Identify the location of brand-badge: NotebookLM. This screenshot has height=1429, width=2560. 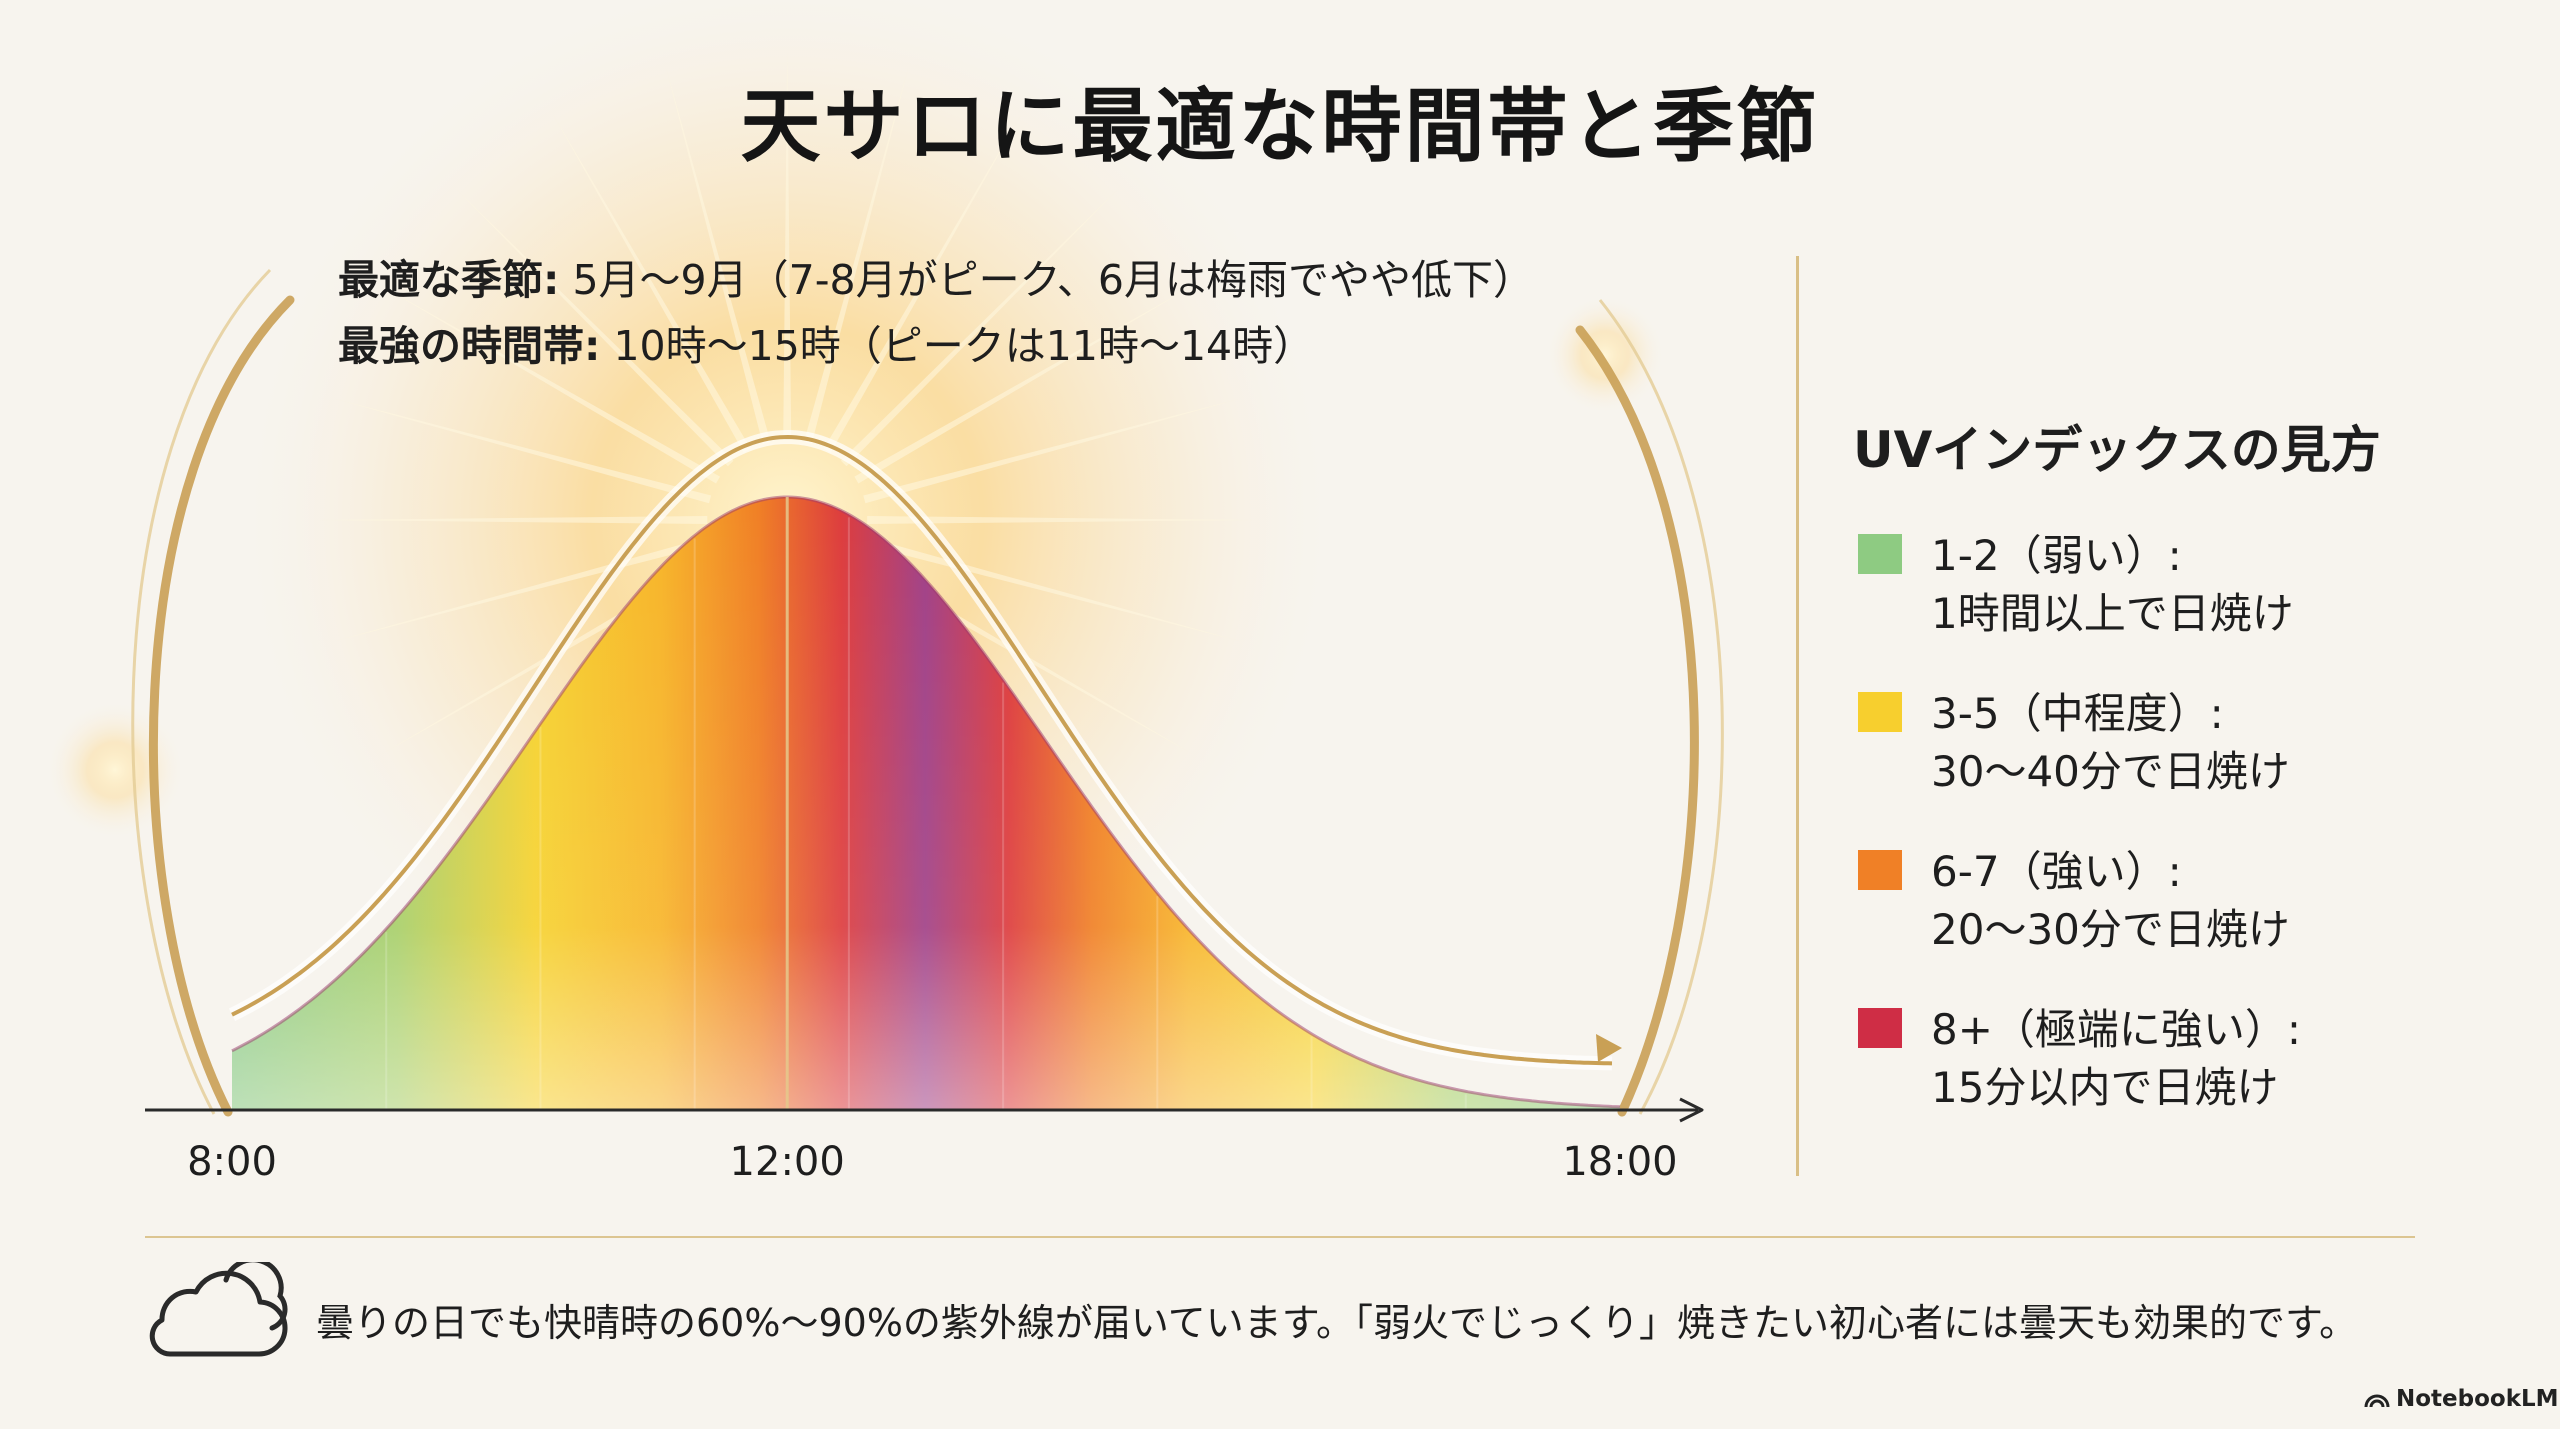
(2461, 1400).